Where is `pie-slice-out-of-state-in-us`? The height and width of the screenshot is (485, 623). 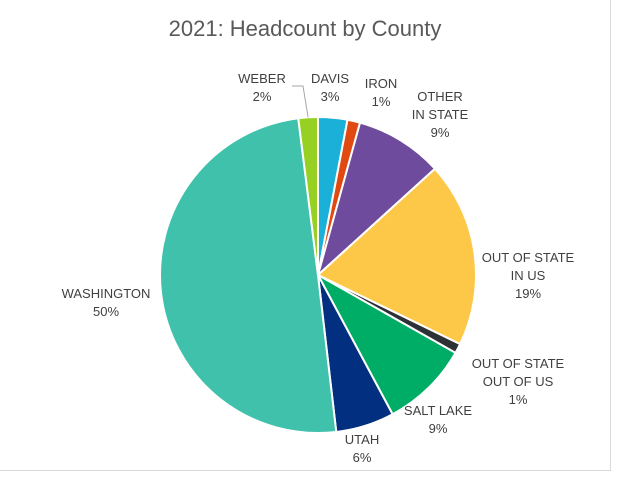 pie-slice-out-of-state-in-us is located at coordinates (396, 256).